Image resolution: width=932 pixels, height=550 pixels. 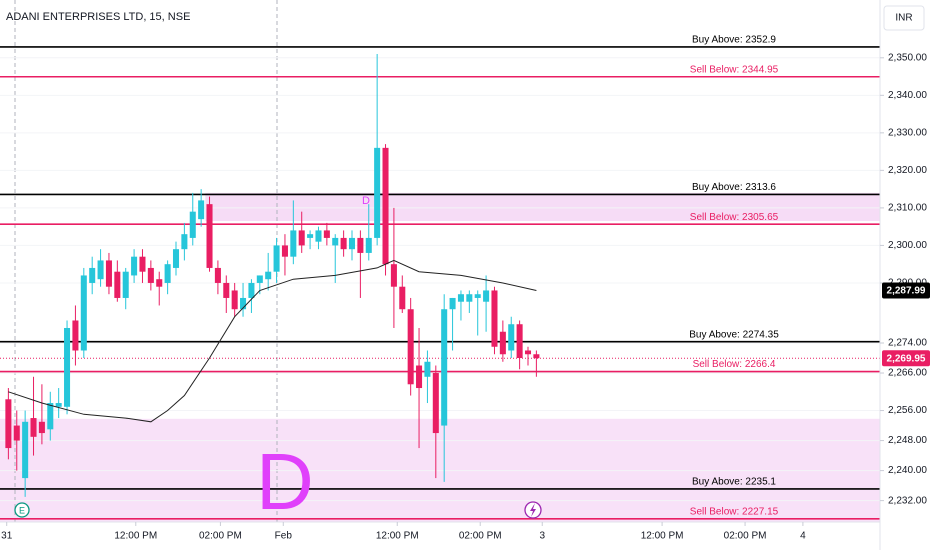 I want to click on level-label: Sell Below: 2305.65, so click(x=734, y=217).